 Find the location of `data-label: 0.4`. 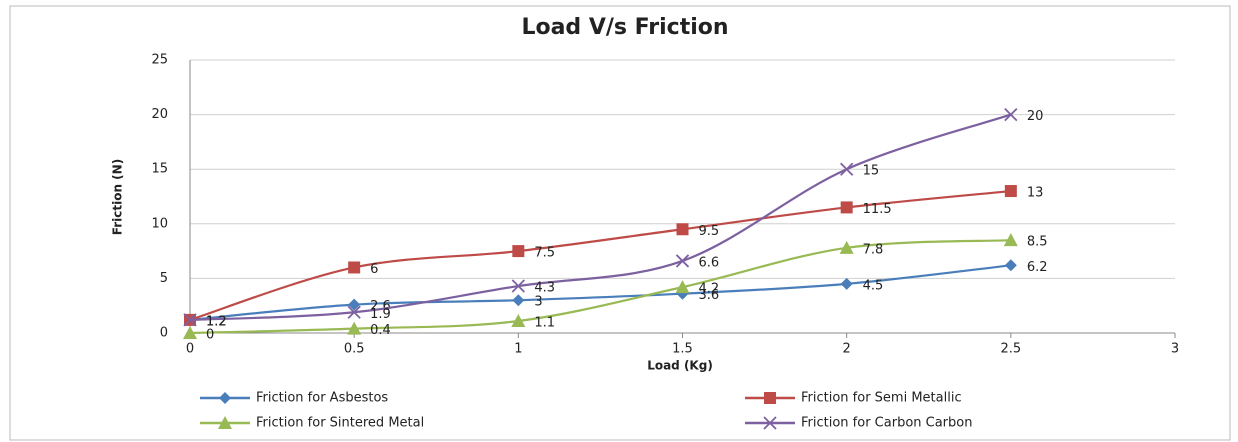

data-label: 0.4 is located at coordinates (380, 330).